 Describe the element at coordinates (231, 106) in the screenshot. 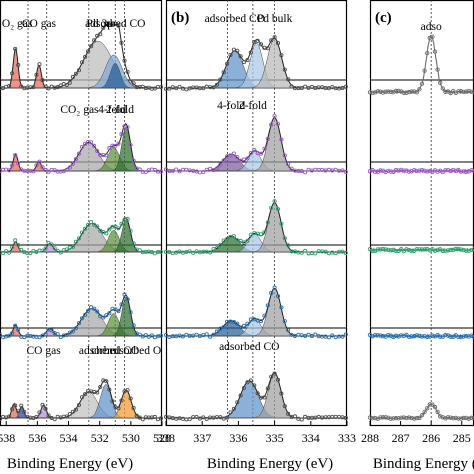

I see `panel-b-annotation: 4-fold` at that location.